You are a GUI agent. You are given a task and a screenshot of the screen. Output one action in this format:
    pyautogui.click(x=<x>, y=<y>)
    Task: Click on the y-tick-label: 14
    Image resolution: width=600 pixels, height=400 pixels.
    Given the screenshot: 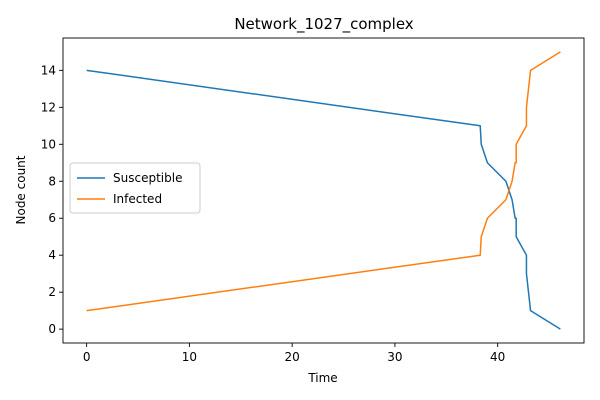 What is the action you would take?
    pyautogui.click(x=48, y=70)
    